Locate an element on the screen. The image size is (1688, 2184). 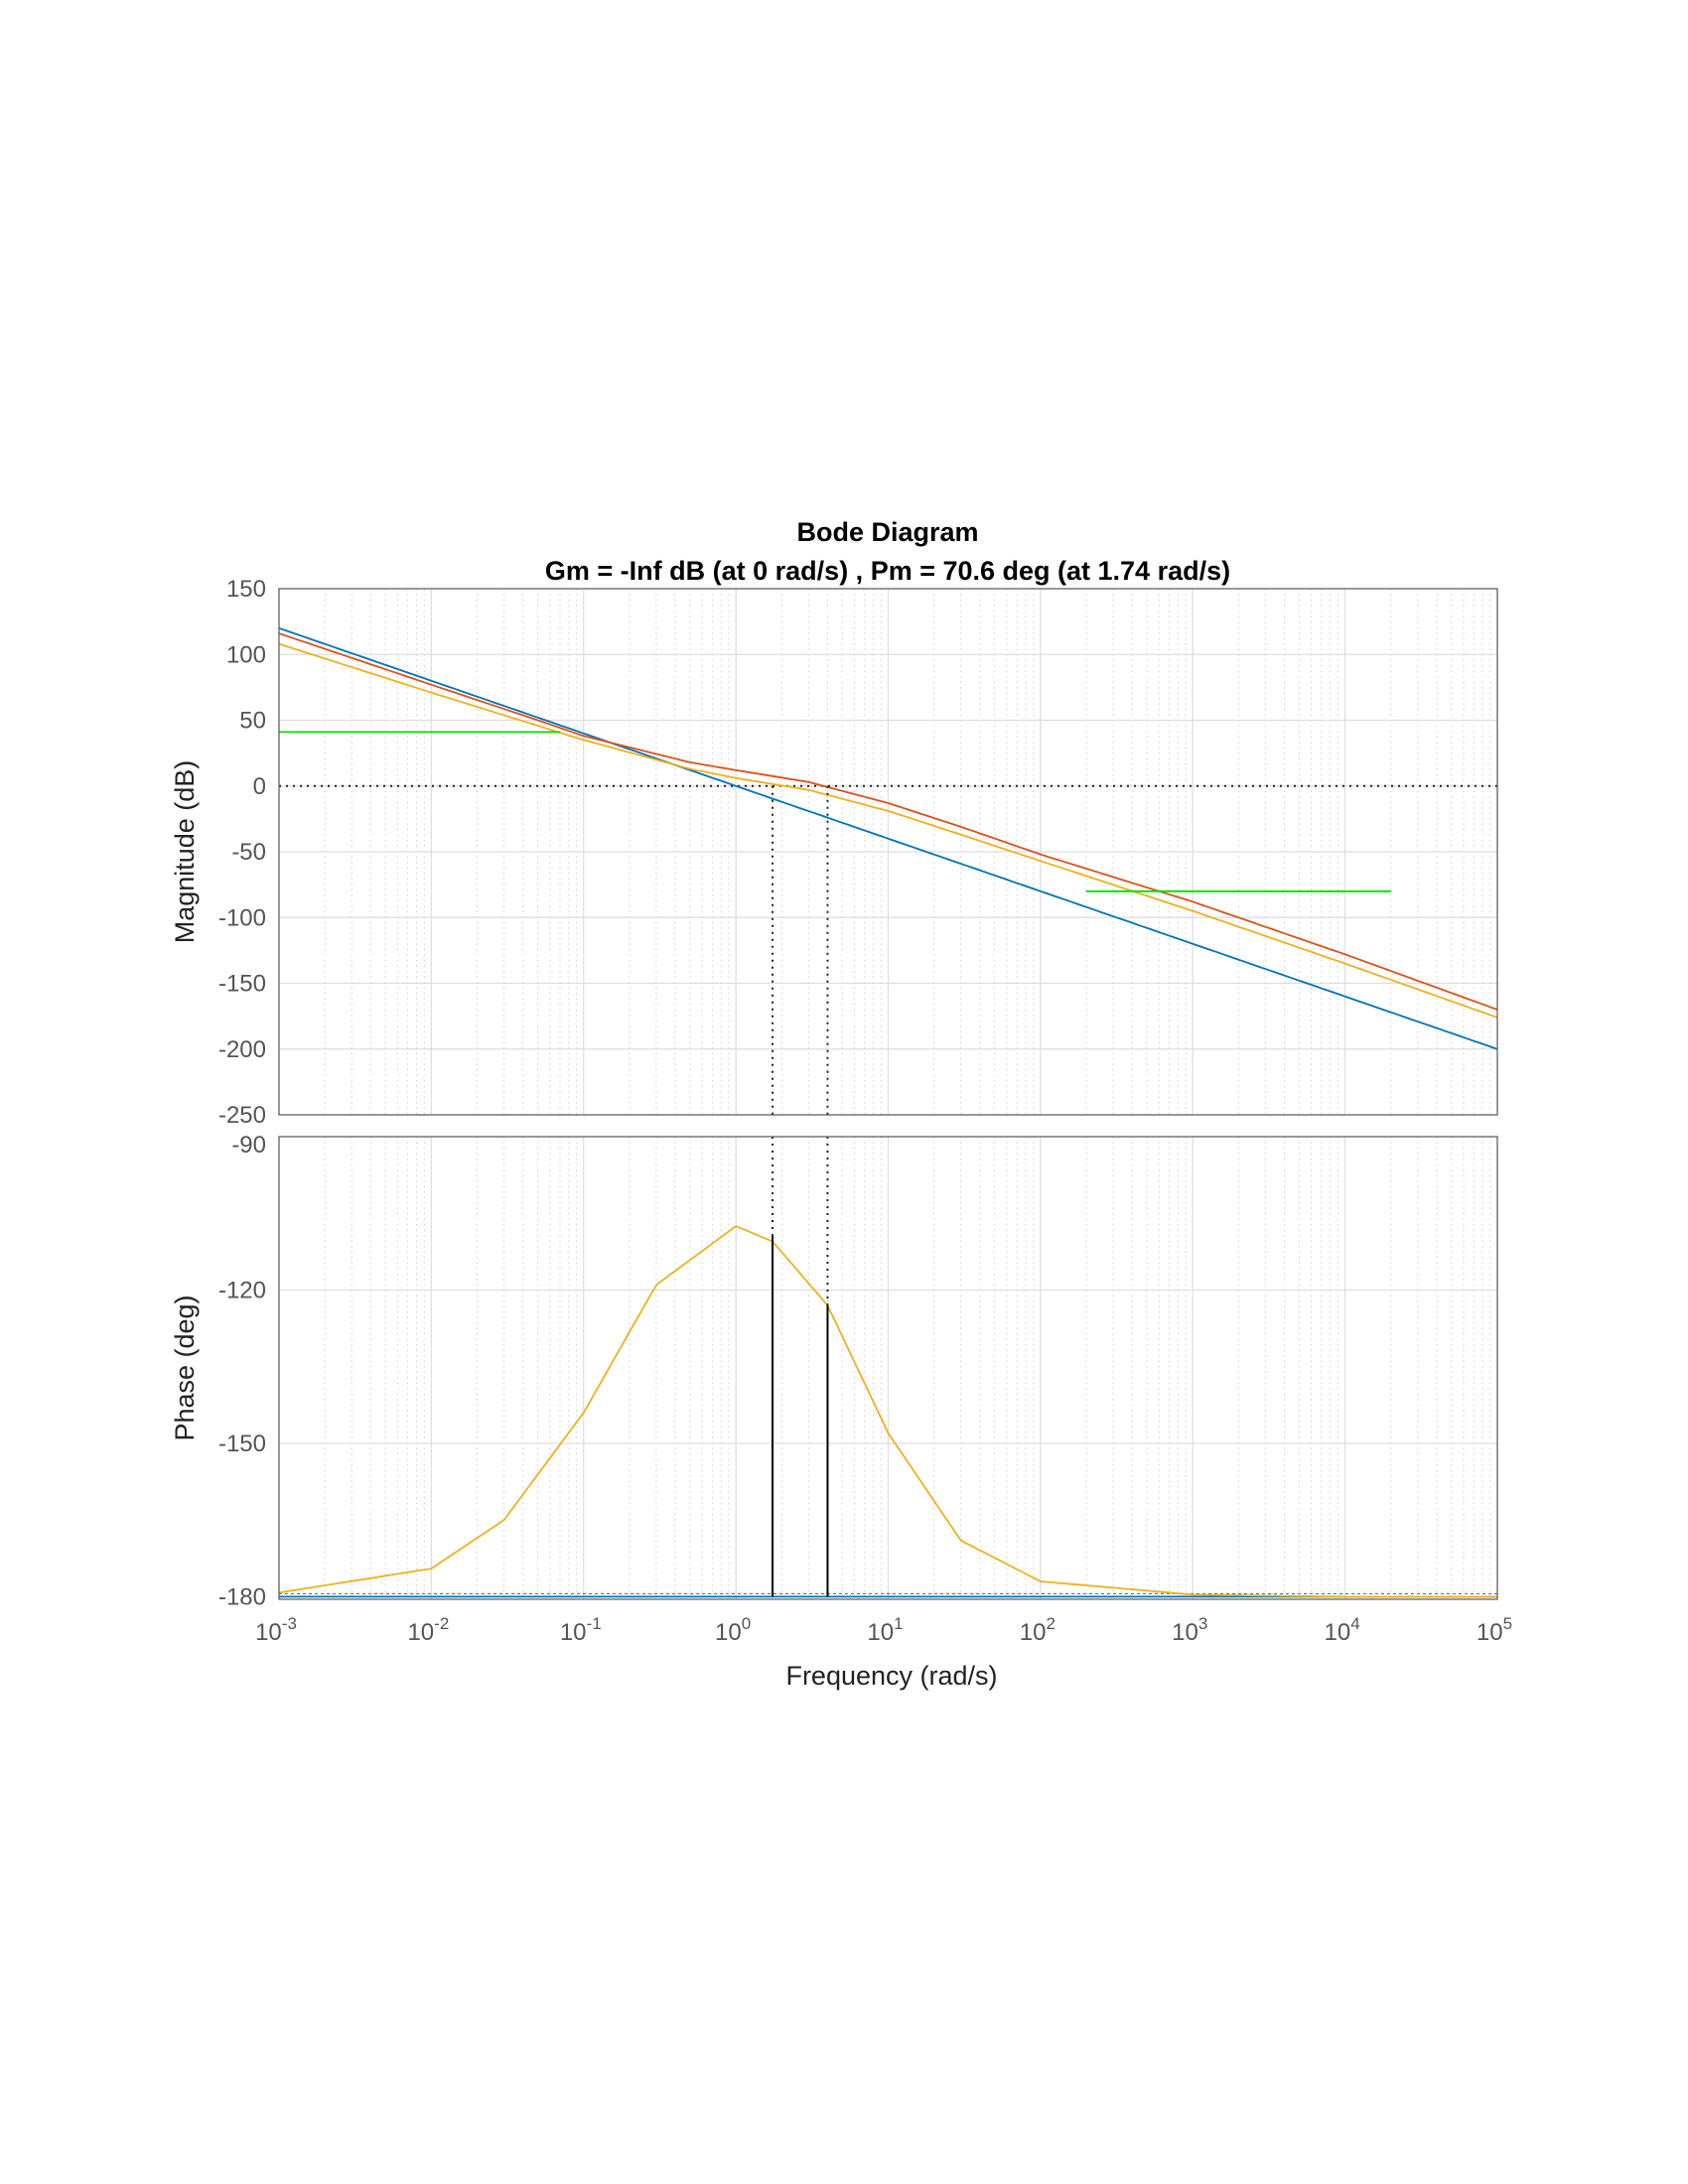
frequency-tick-label: 10⁵ is located at coordinates (1494, 1630).